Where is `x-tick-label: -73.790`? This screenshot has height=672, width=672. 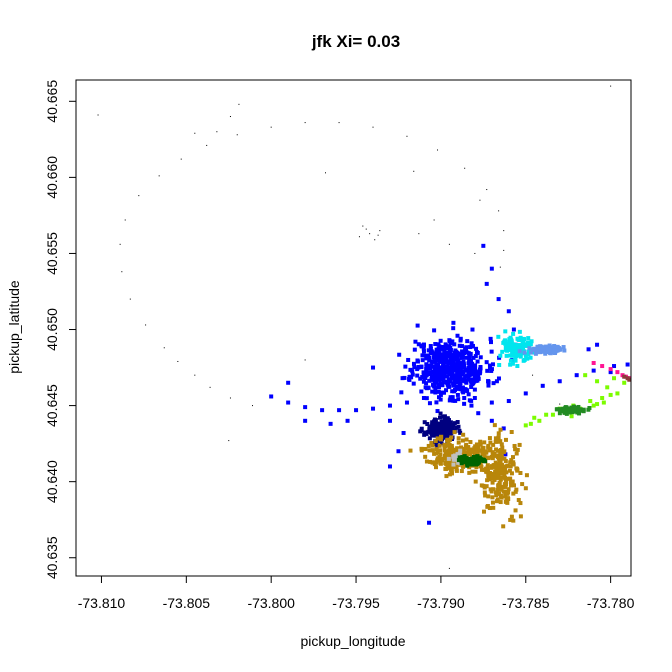 x-tick-label: -73.790 is located at coordinates (441, 603).